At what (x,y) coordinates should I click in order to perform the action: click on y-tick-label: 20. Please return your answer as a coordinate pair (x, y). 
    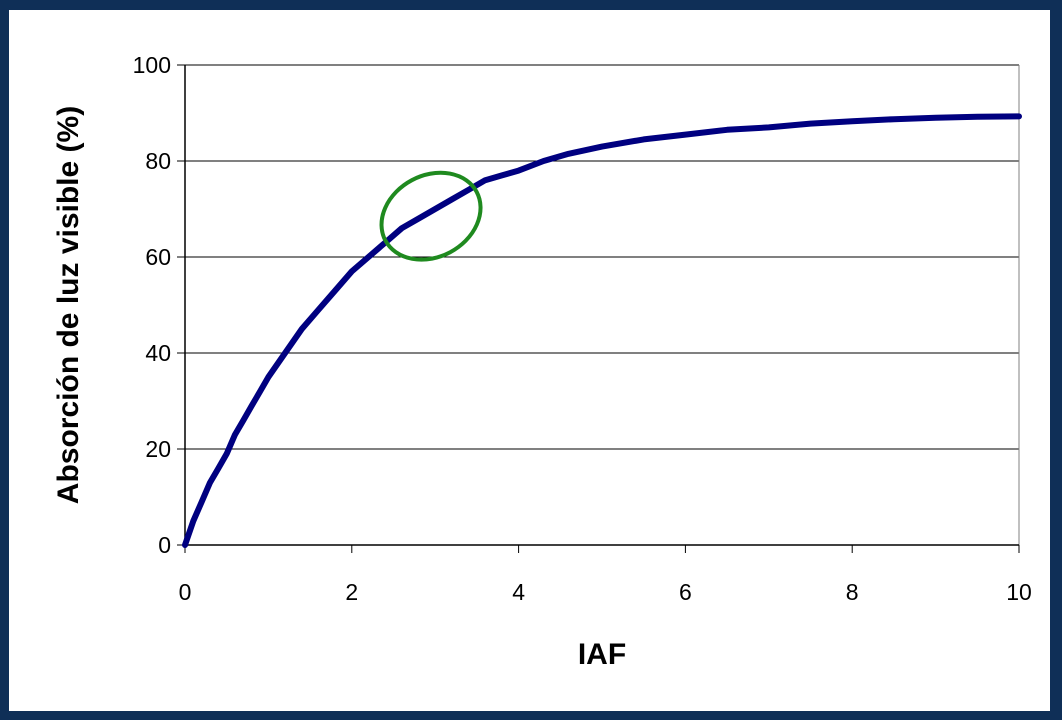
    Looking at the image, I should click on (158, 449).